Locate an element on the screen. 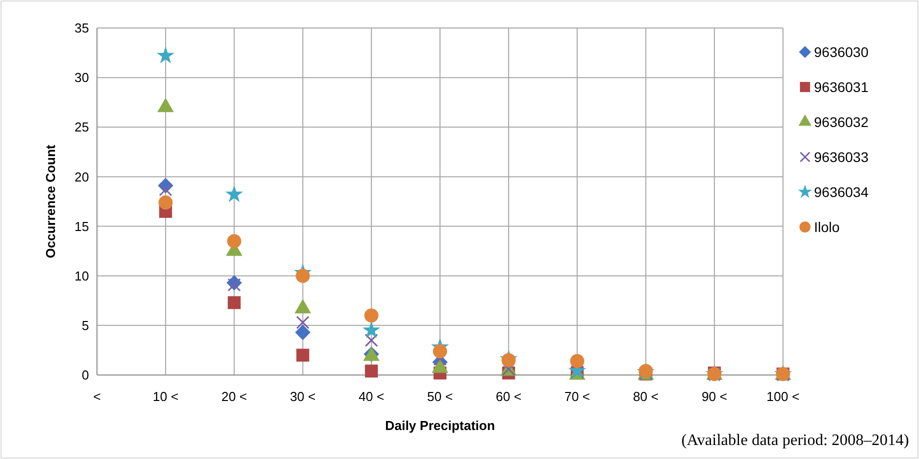 The height and width of the screenshot is (459, 919). y-tick-label: 35 is located at coordinates (81, 28).